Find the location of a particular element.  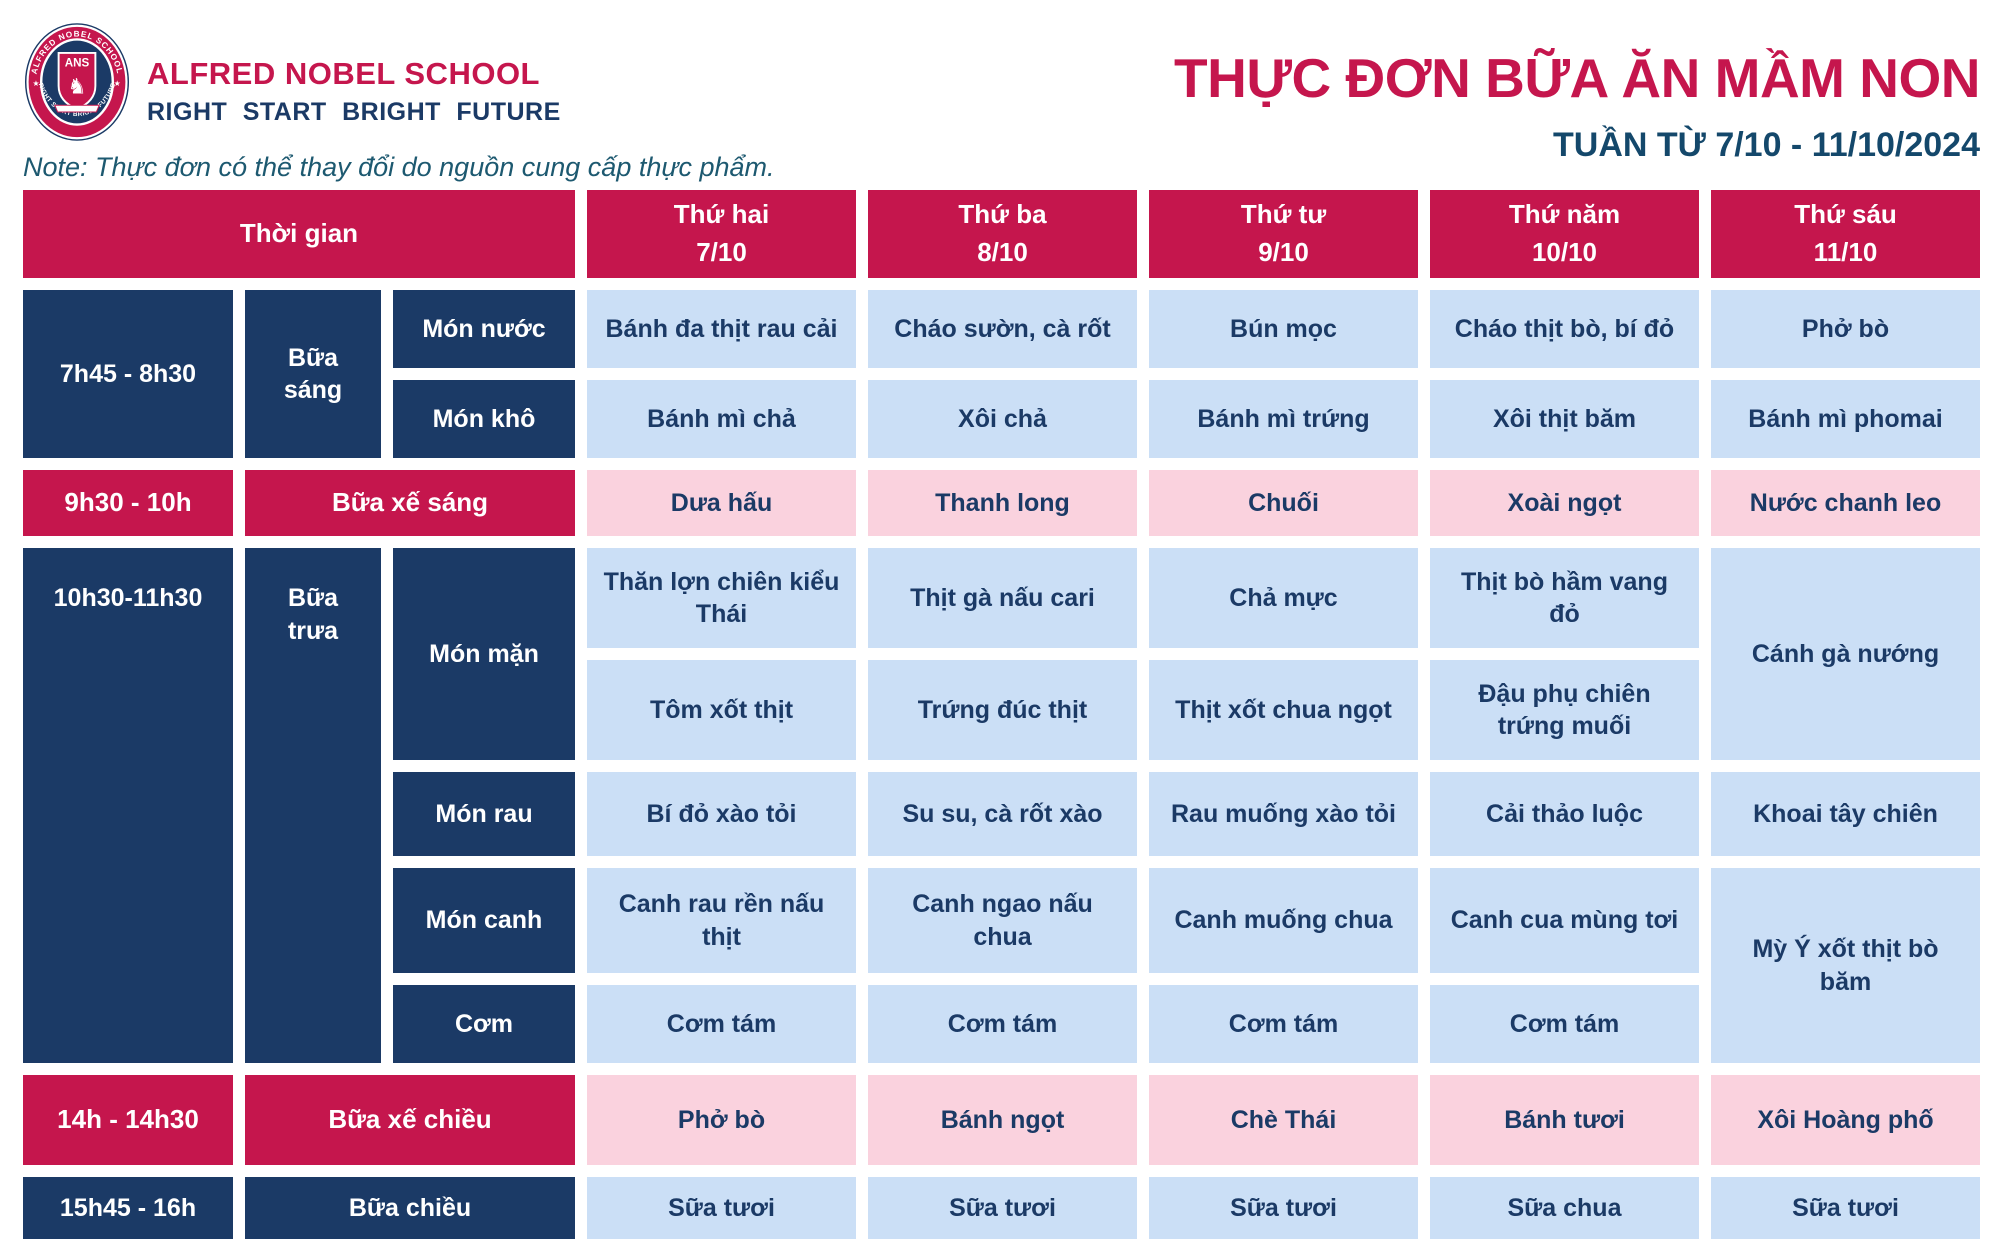

menu-cell: Thịt gà nấu cari is located at coordinates (1002, 598).